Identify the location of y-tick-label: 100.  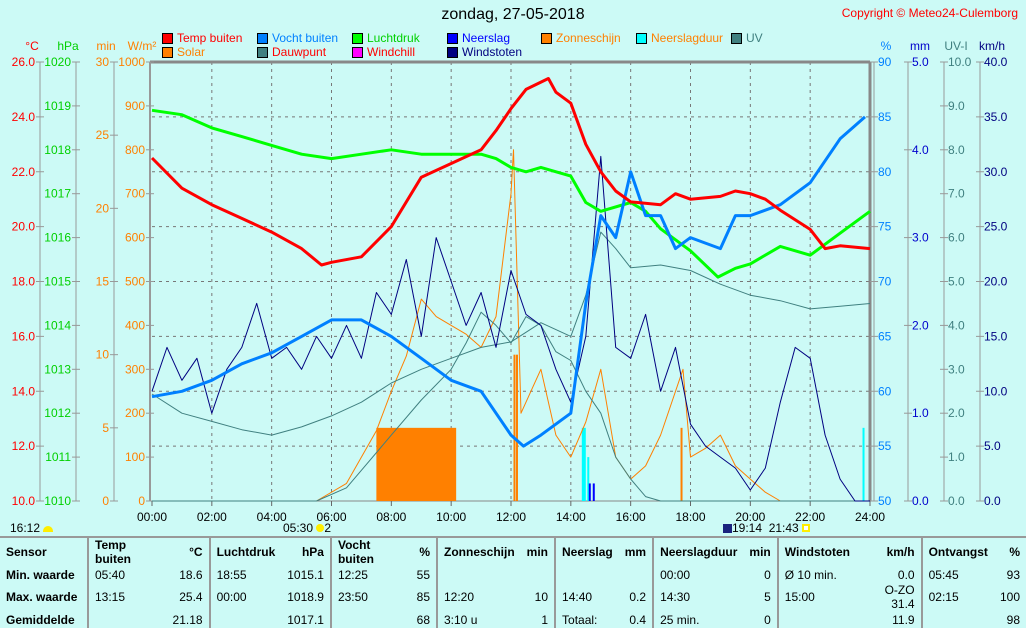
(135, 457).